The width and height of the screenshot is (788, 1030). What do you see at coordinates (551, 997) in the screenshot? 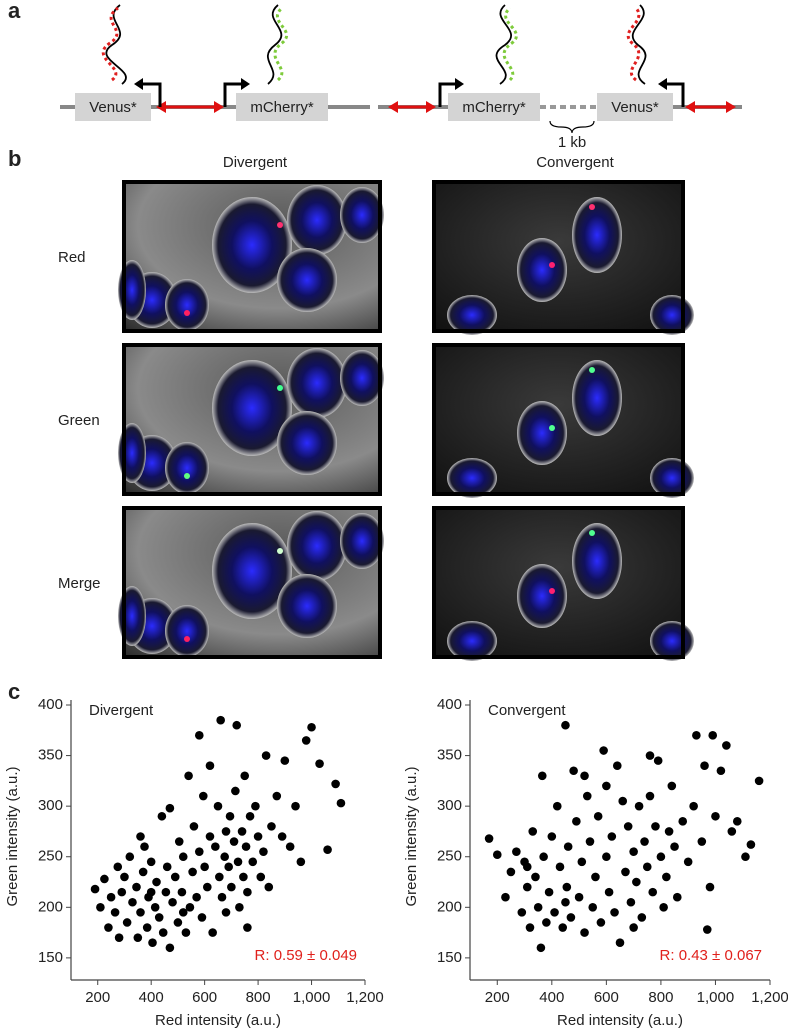
I see `x-tick-label: 400` at bounding box center [551, 997].